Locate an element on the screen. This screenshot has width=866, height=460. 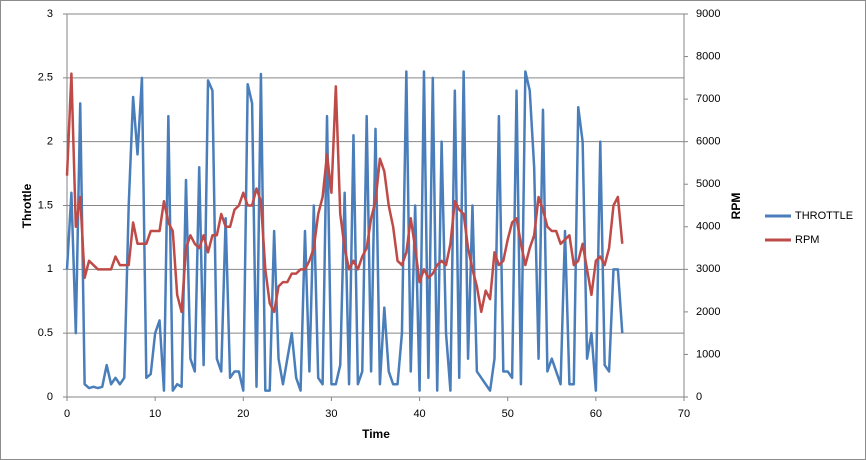
y-axis-title: Throttle is located at coordinates (27, 205).